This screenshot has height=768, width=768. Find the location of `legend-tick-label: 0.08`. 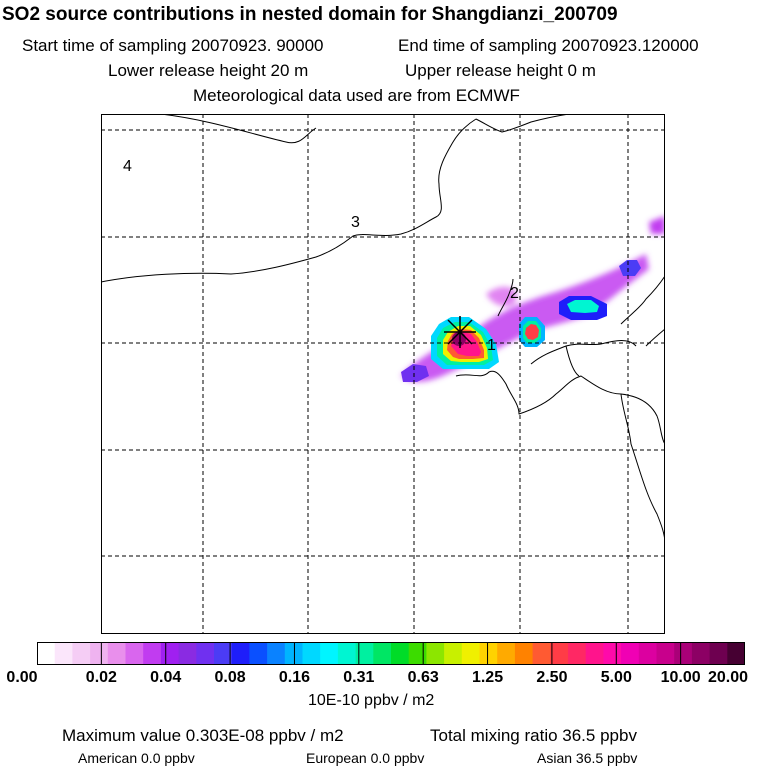

legend-tick-label: 0.08 is located at coordinates (230, 677).